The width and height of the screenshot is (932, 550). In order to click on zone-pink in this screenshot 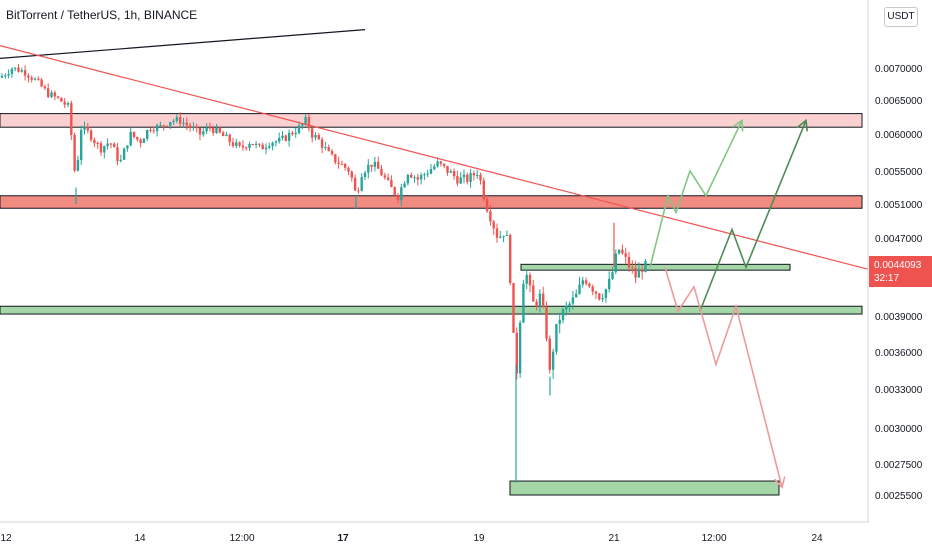, I will do `click(431, 120)`.